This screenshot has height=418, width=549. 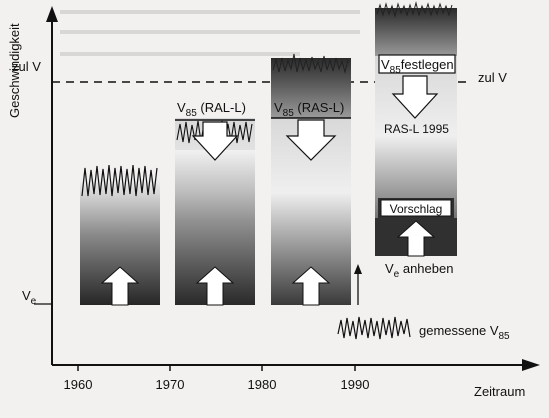 I want to click on period-bar-1980s: V85 (RAS-L), so click(x=316, y=179).